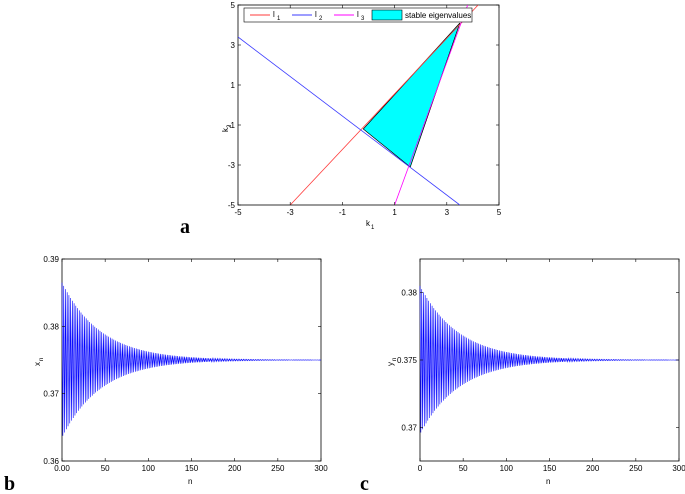  What do you see at coordinates (678, 468) in the screenshot?
I see `x-tick-label-c: 300` at bounding box center [678, 468].